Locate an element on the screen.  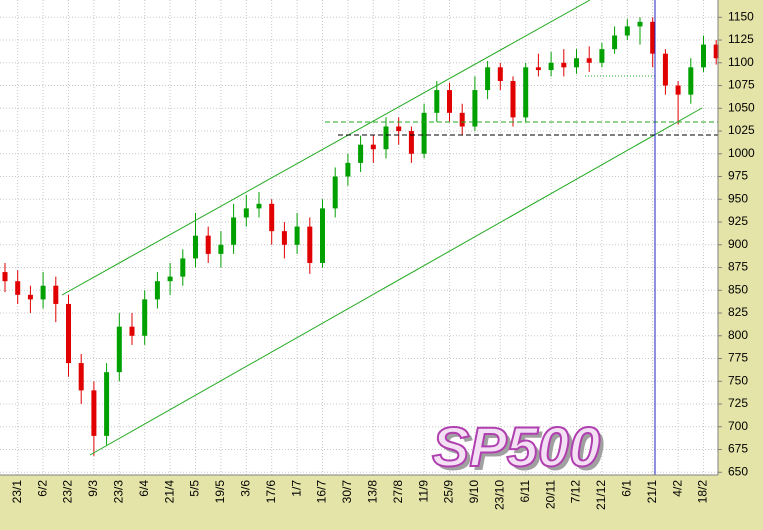
chart-title-shadow: SP500 is located at coordinates (520, 450).